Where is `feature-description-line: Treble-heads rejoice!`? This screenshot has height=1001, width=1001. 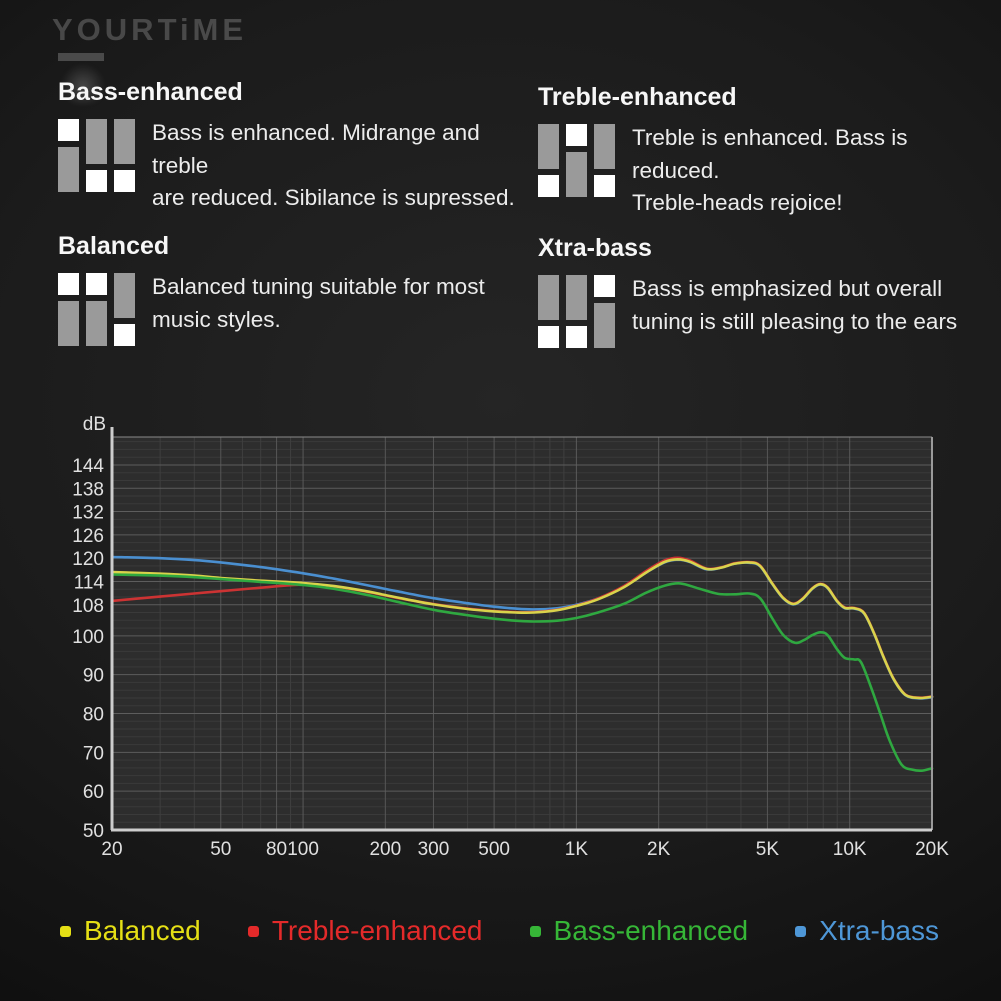 feature-description-line: Treble-heads rejoice! is located at coordinates (737, 202).